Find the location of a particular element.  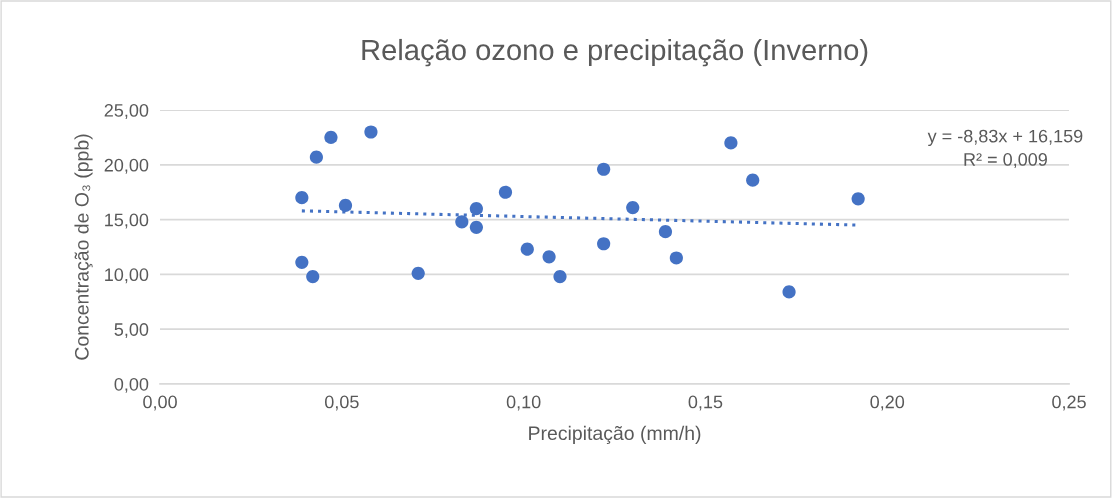

x-tick-label: 0,00 is located at coordinates (160, 403).